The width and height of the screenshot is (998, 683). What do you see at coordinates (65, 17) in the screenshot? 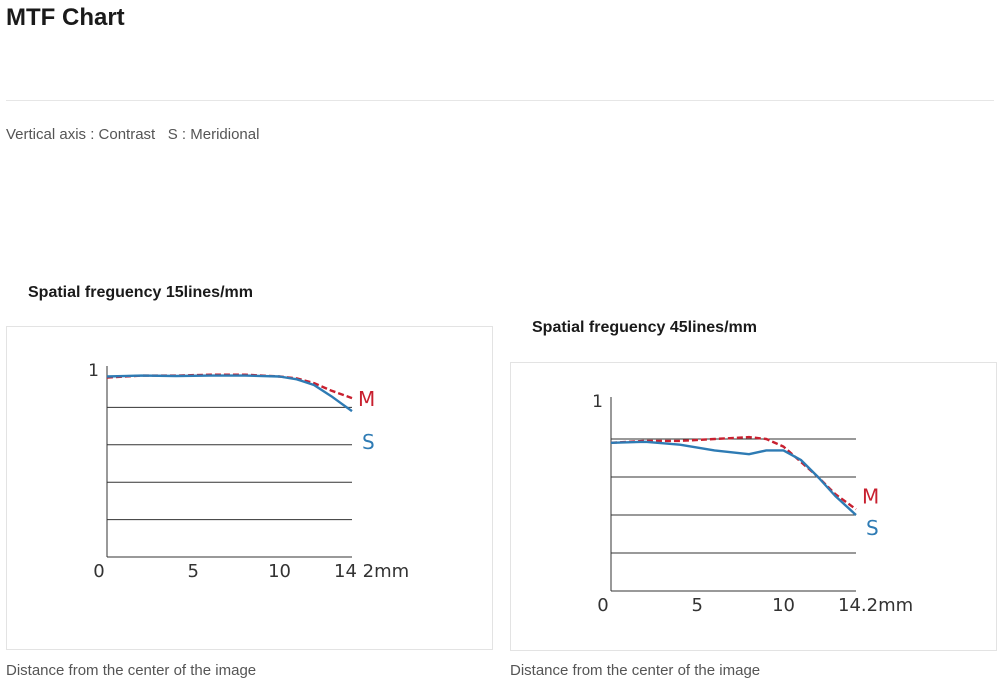
I see `page-title: MTF Chart` at bounding box center [65, 17].